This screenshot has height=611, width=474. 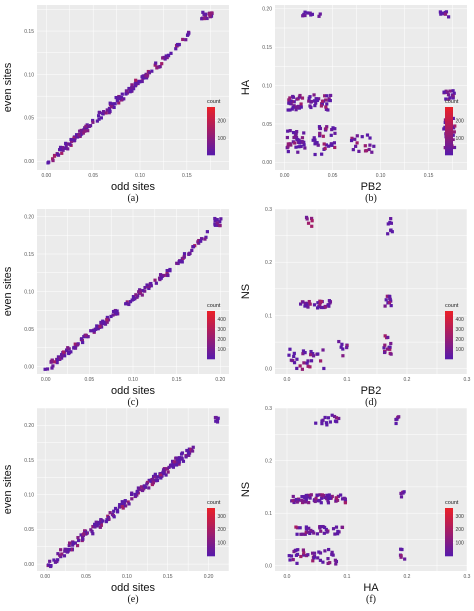 I want to click on panel-letter: (b), so click(x=371, y=198).